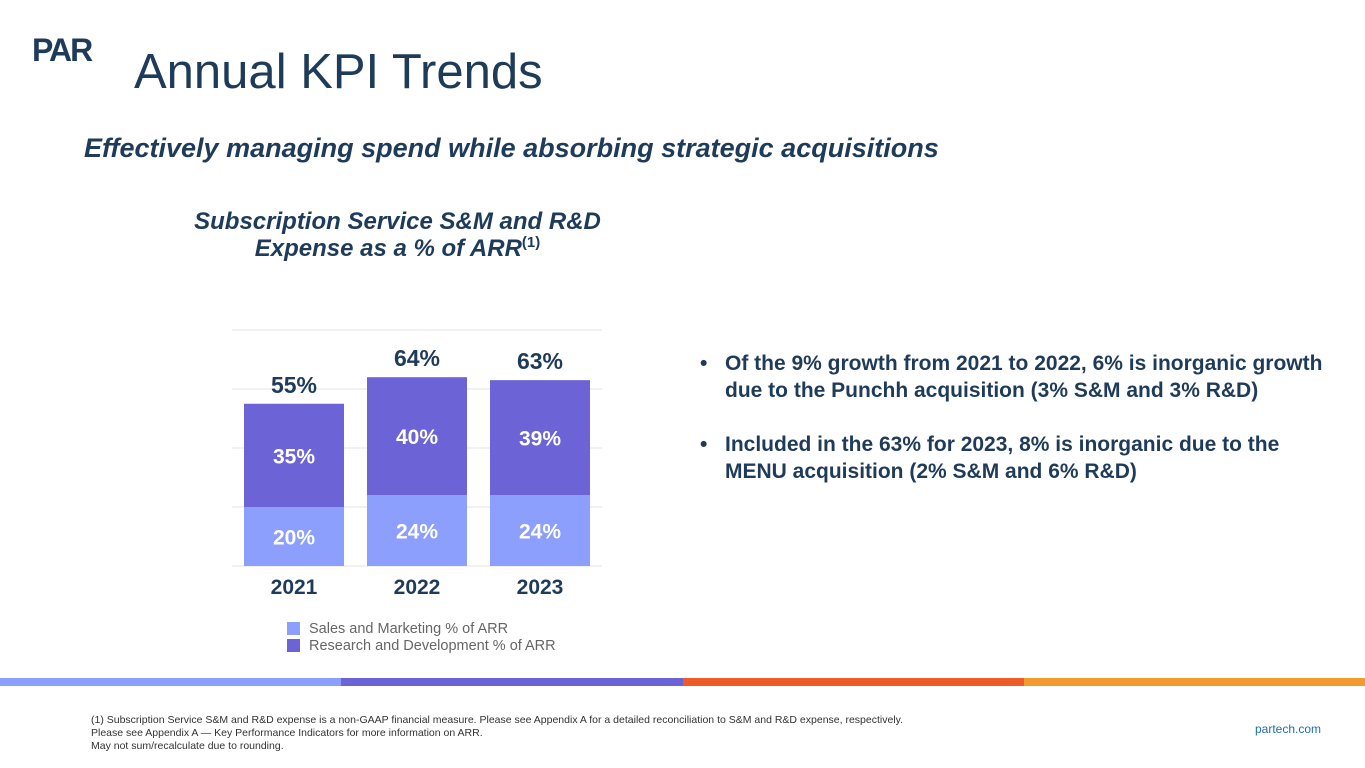 The image size is (1365, 768). I want to click on bar-value-label: 35%, so click(294, 456).